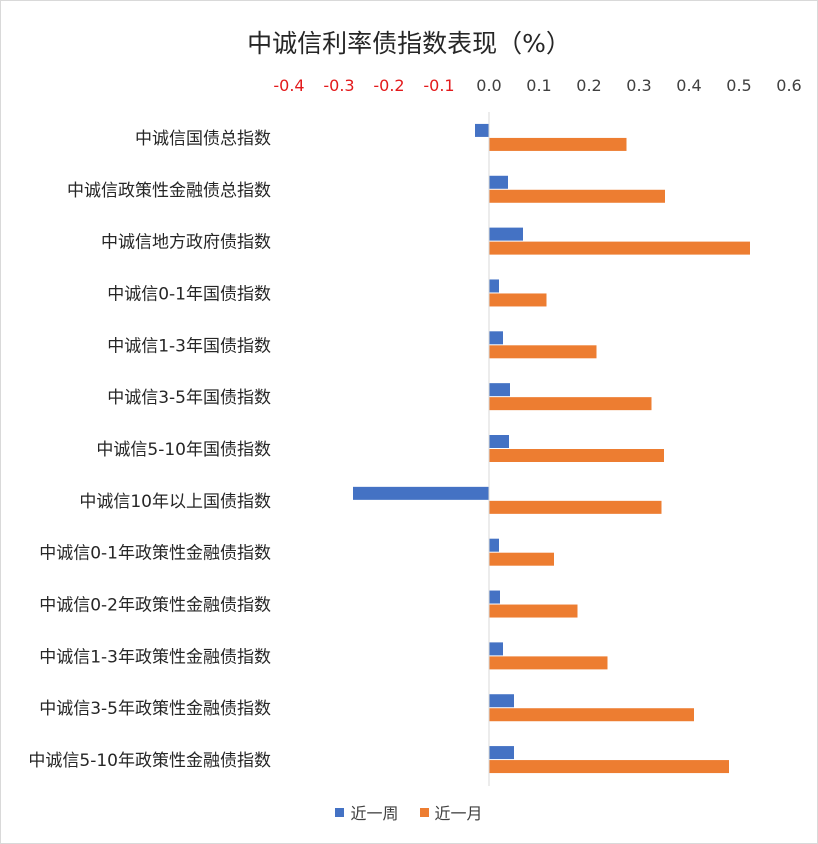 This screenshot has width=818, height=844. I want to click on x-tick-label: 0.0, so click(488, 85).